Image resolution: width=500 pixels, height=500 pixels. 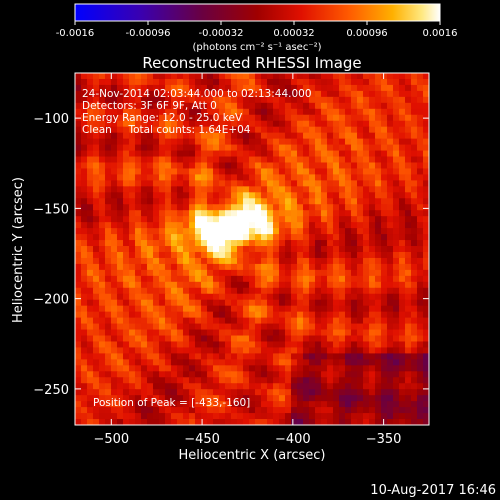 I want to click on x-tick-label: −350, so click(x=384, y=439).